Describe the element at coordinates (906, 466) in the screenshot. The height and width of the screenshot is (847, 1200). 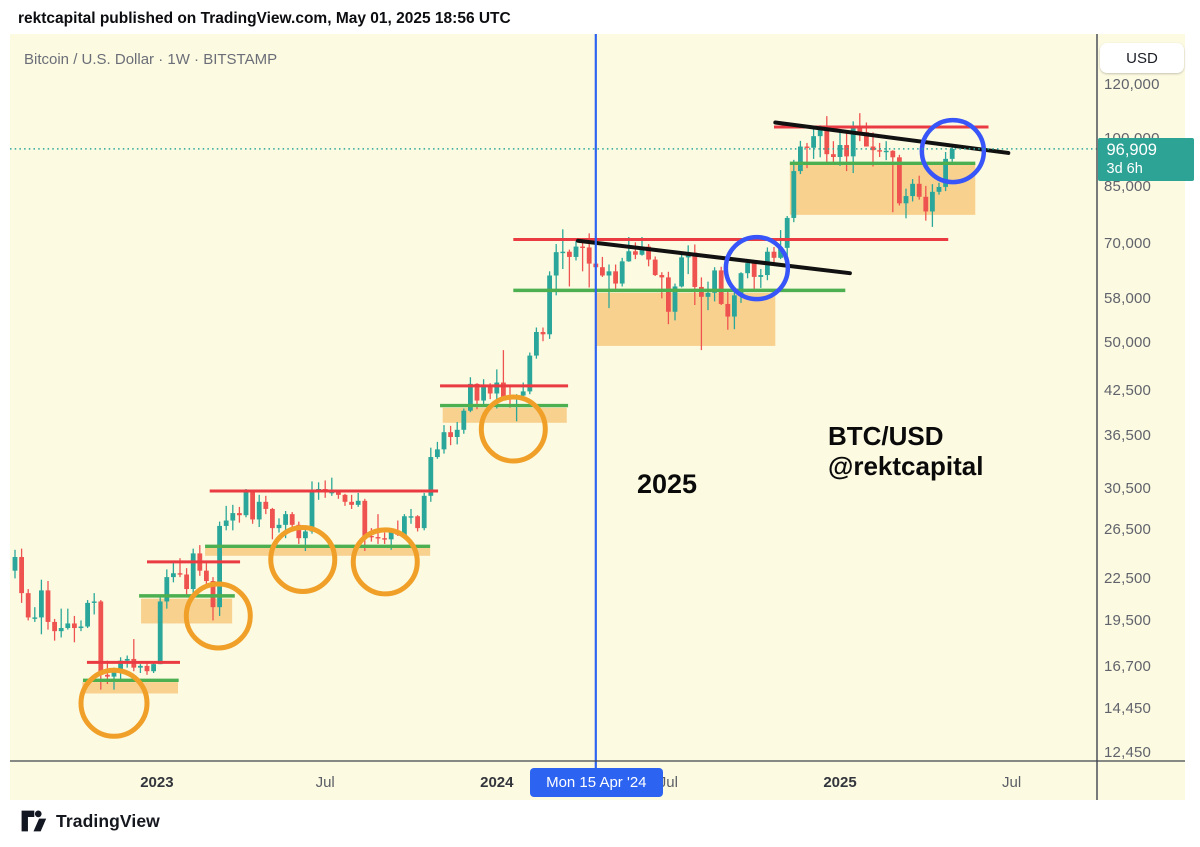
I see `annotation-pair-line2: @rektcapital` at that location.